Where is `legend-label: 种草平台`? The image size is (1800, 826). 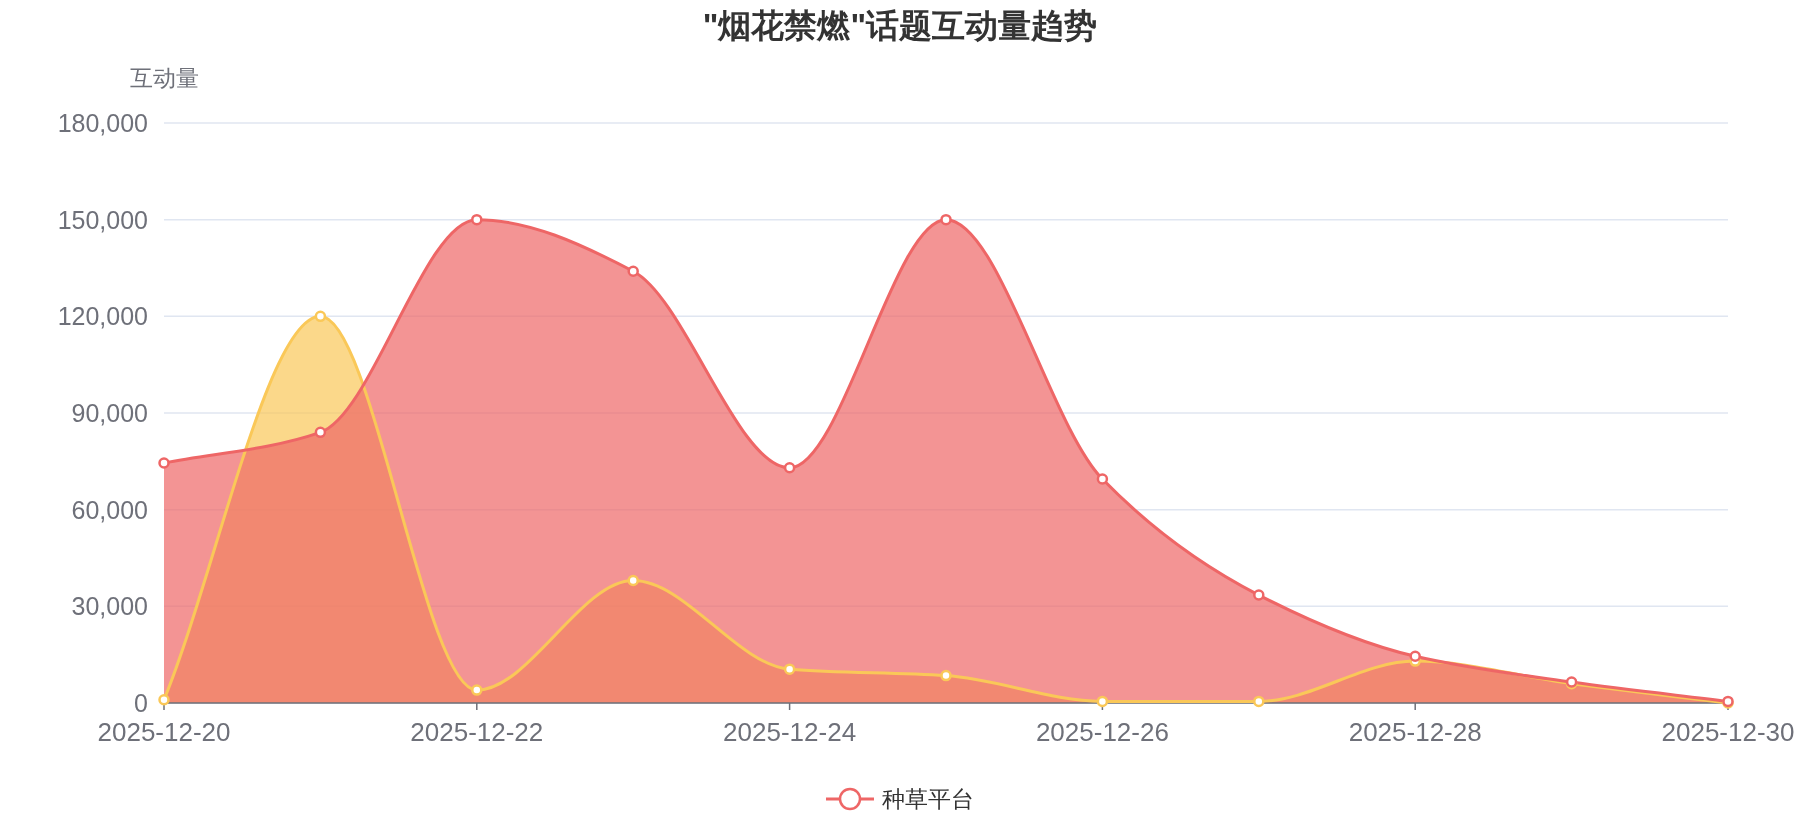 legend-label: 种草平台 is located at coordinates (928, 799).